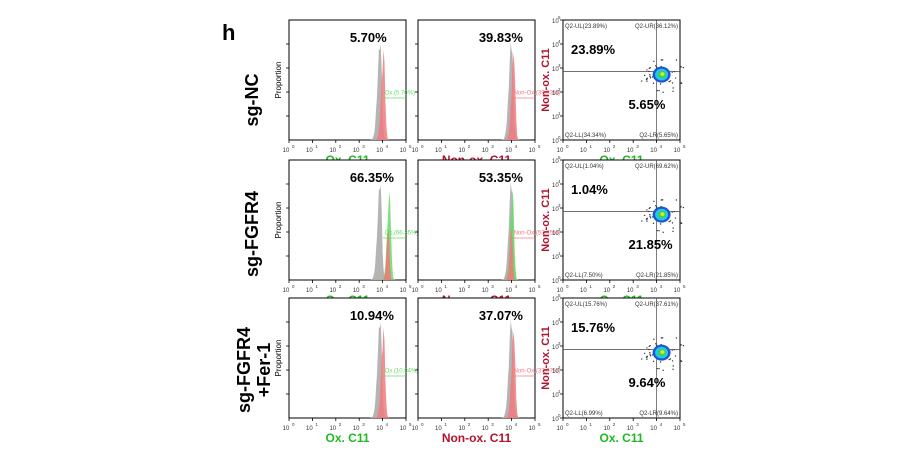 The height and width of the screenshot is (450, 900). Describe the element at coordinates (589, 189) in the screenshot. I see `percent-label-left: 1.04%` at that location.